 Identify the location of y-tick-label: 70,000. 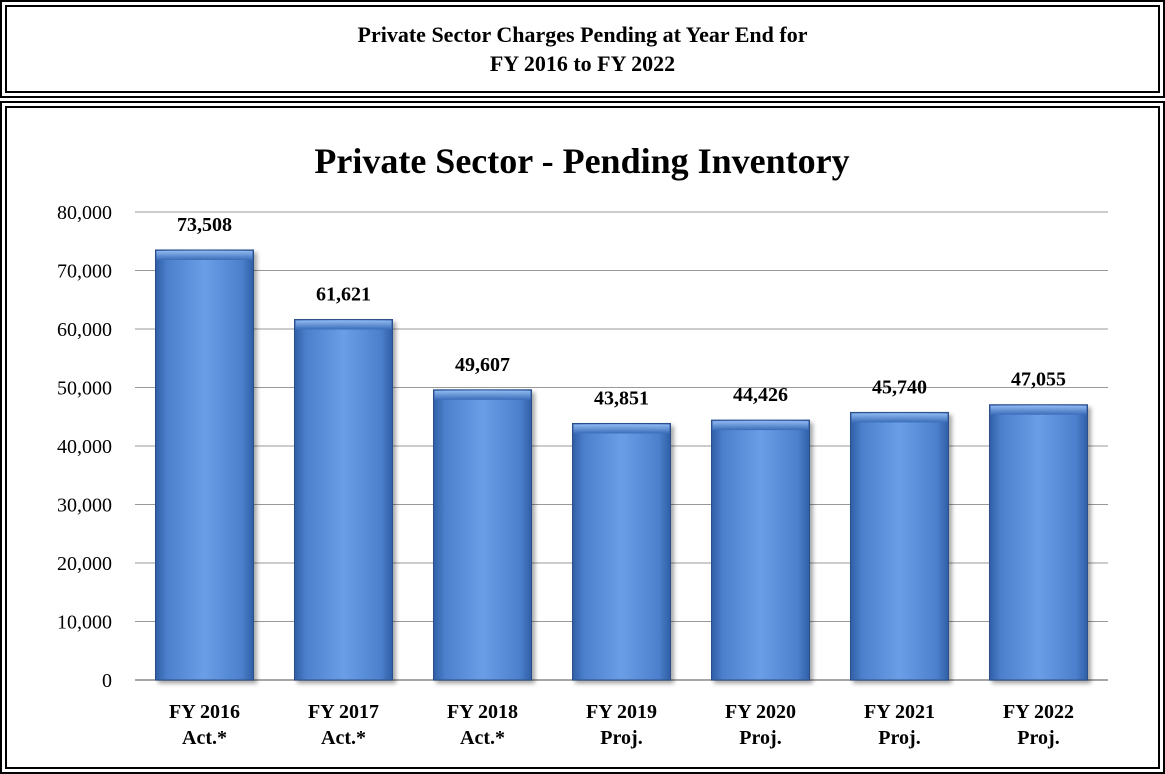
(84, 272).